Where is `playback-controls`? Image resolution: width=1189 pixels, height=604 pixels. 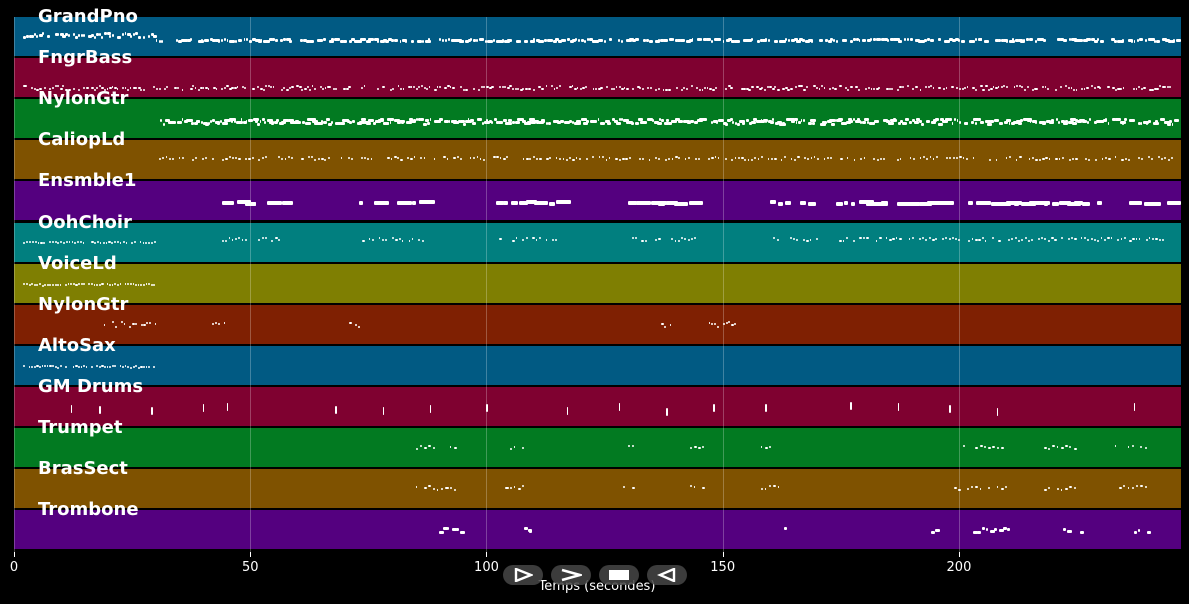
playback-controls is located at coordinates (595, 575).